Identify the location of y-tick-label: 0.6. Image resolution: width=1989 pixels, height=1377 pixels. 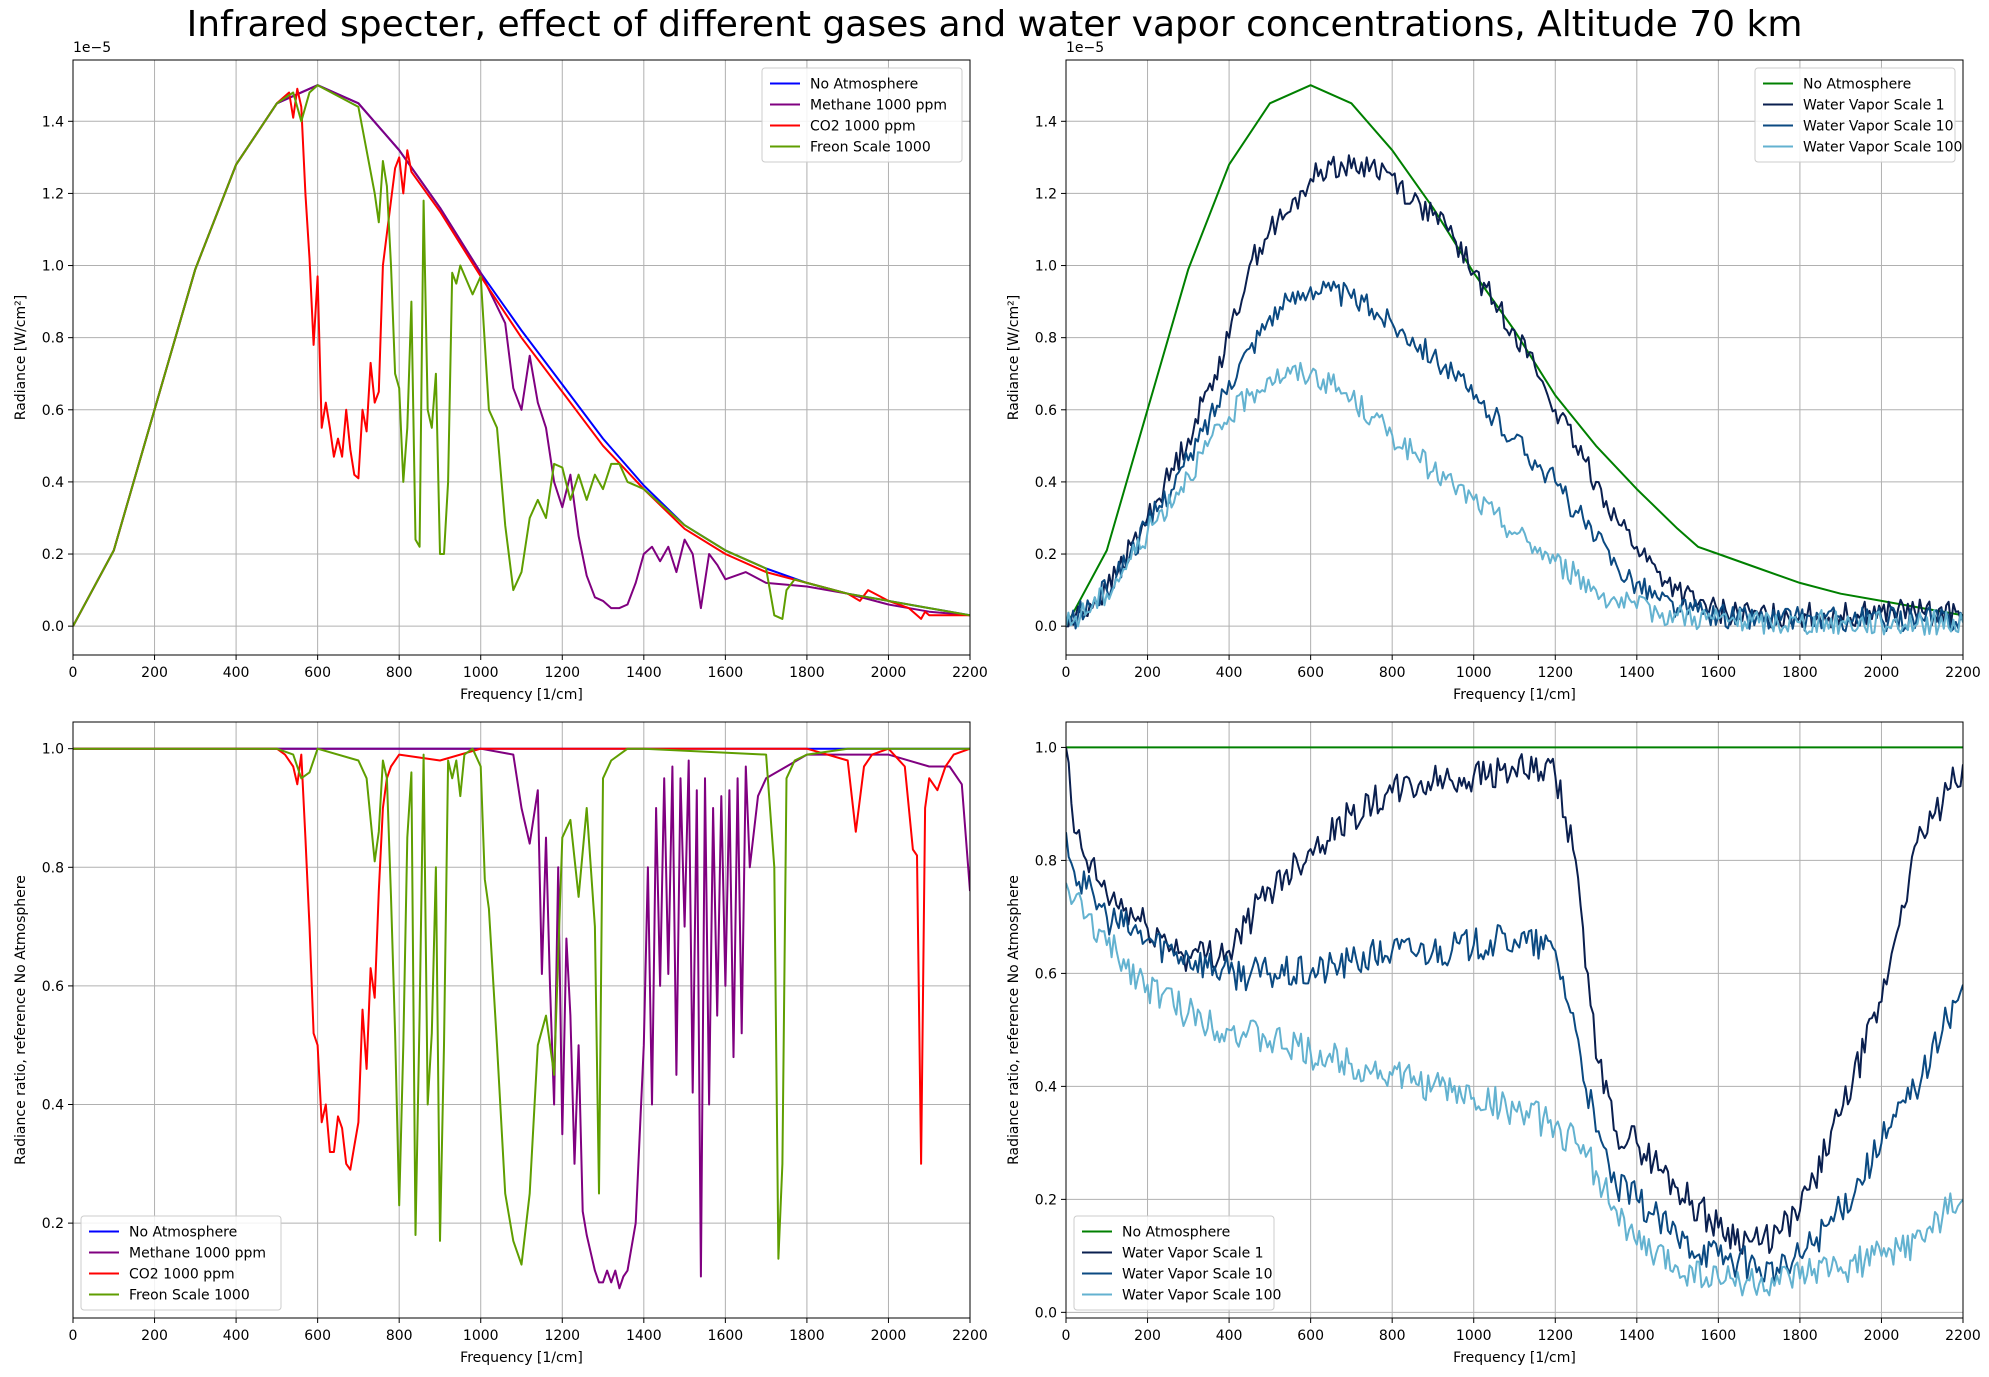
(53, 987).